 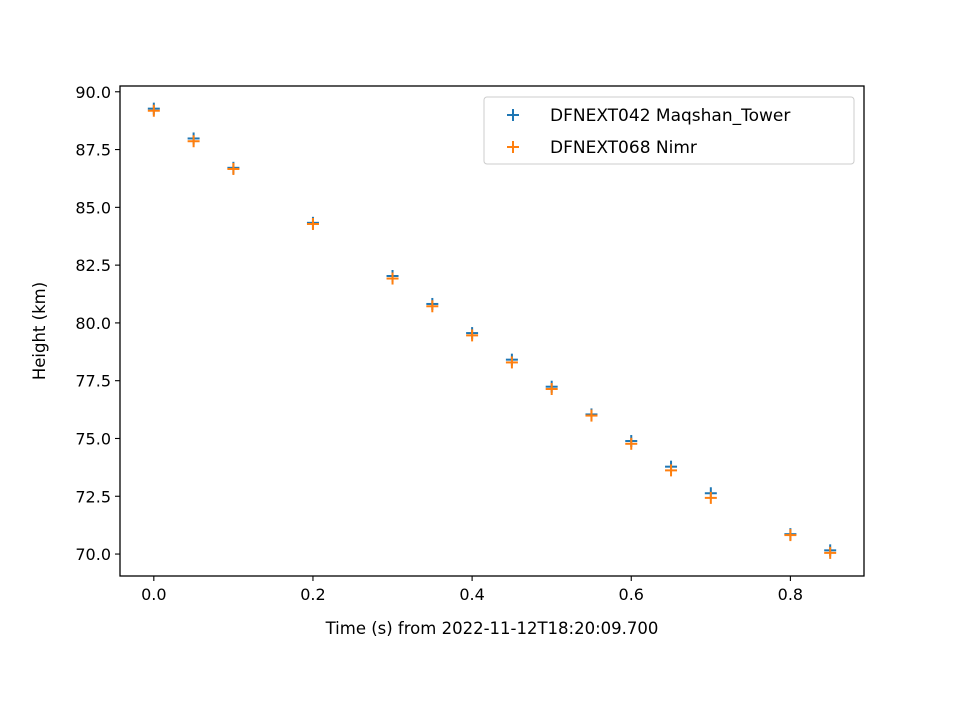 I want to click on y-tick-label: 72.5, so click(x=93, y=496).